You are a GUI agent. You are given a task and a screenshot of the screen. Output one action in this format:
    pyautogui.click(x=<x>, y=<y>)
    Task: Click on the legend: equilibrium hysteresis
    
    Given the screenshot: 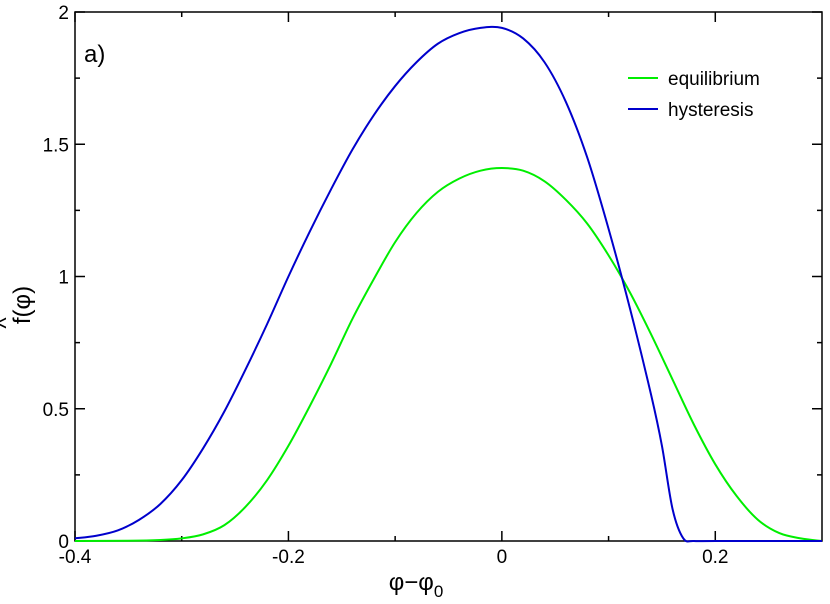 What is the action you would take?
    pyautogui.click(x=694, y=95)
    